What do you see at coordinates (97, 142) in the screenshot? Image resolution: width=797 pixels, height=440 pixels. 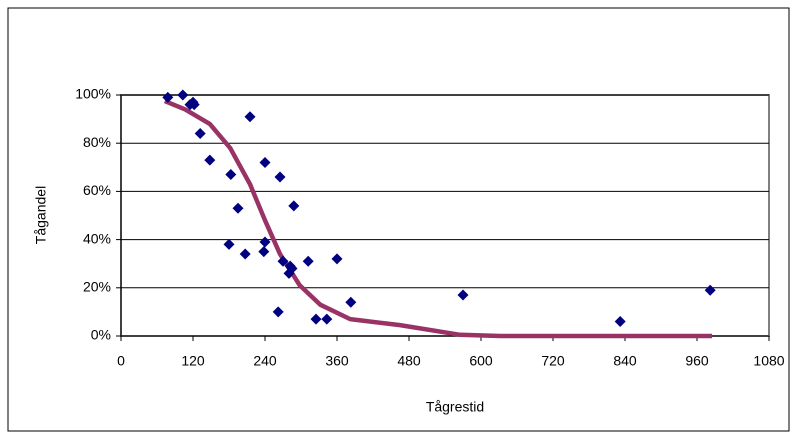 I see `y-tick-label: 80%` at bounding box center [97, 142].